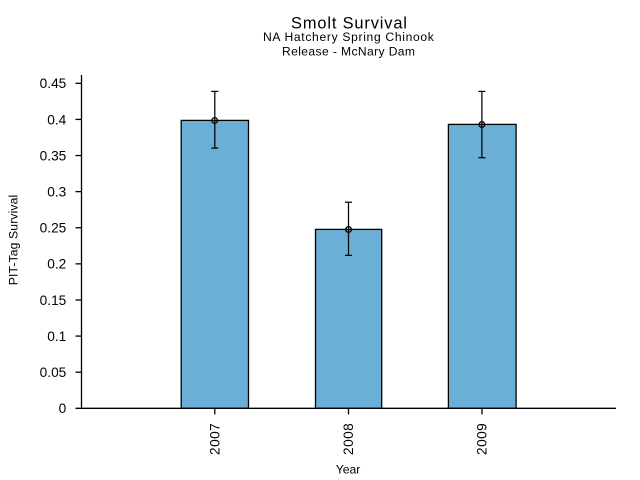 This screenshot has width=640, height=480. Describe the element at coordinates (63, 408) in the screenshot. I see `svg-text: 0` at that location.